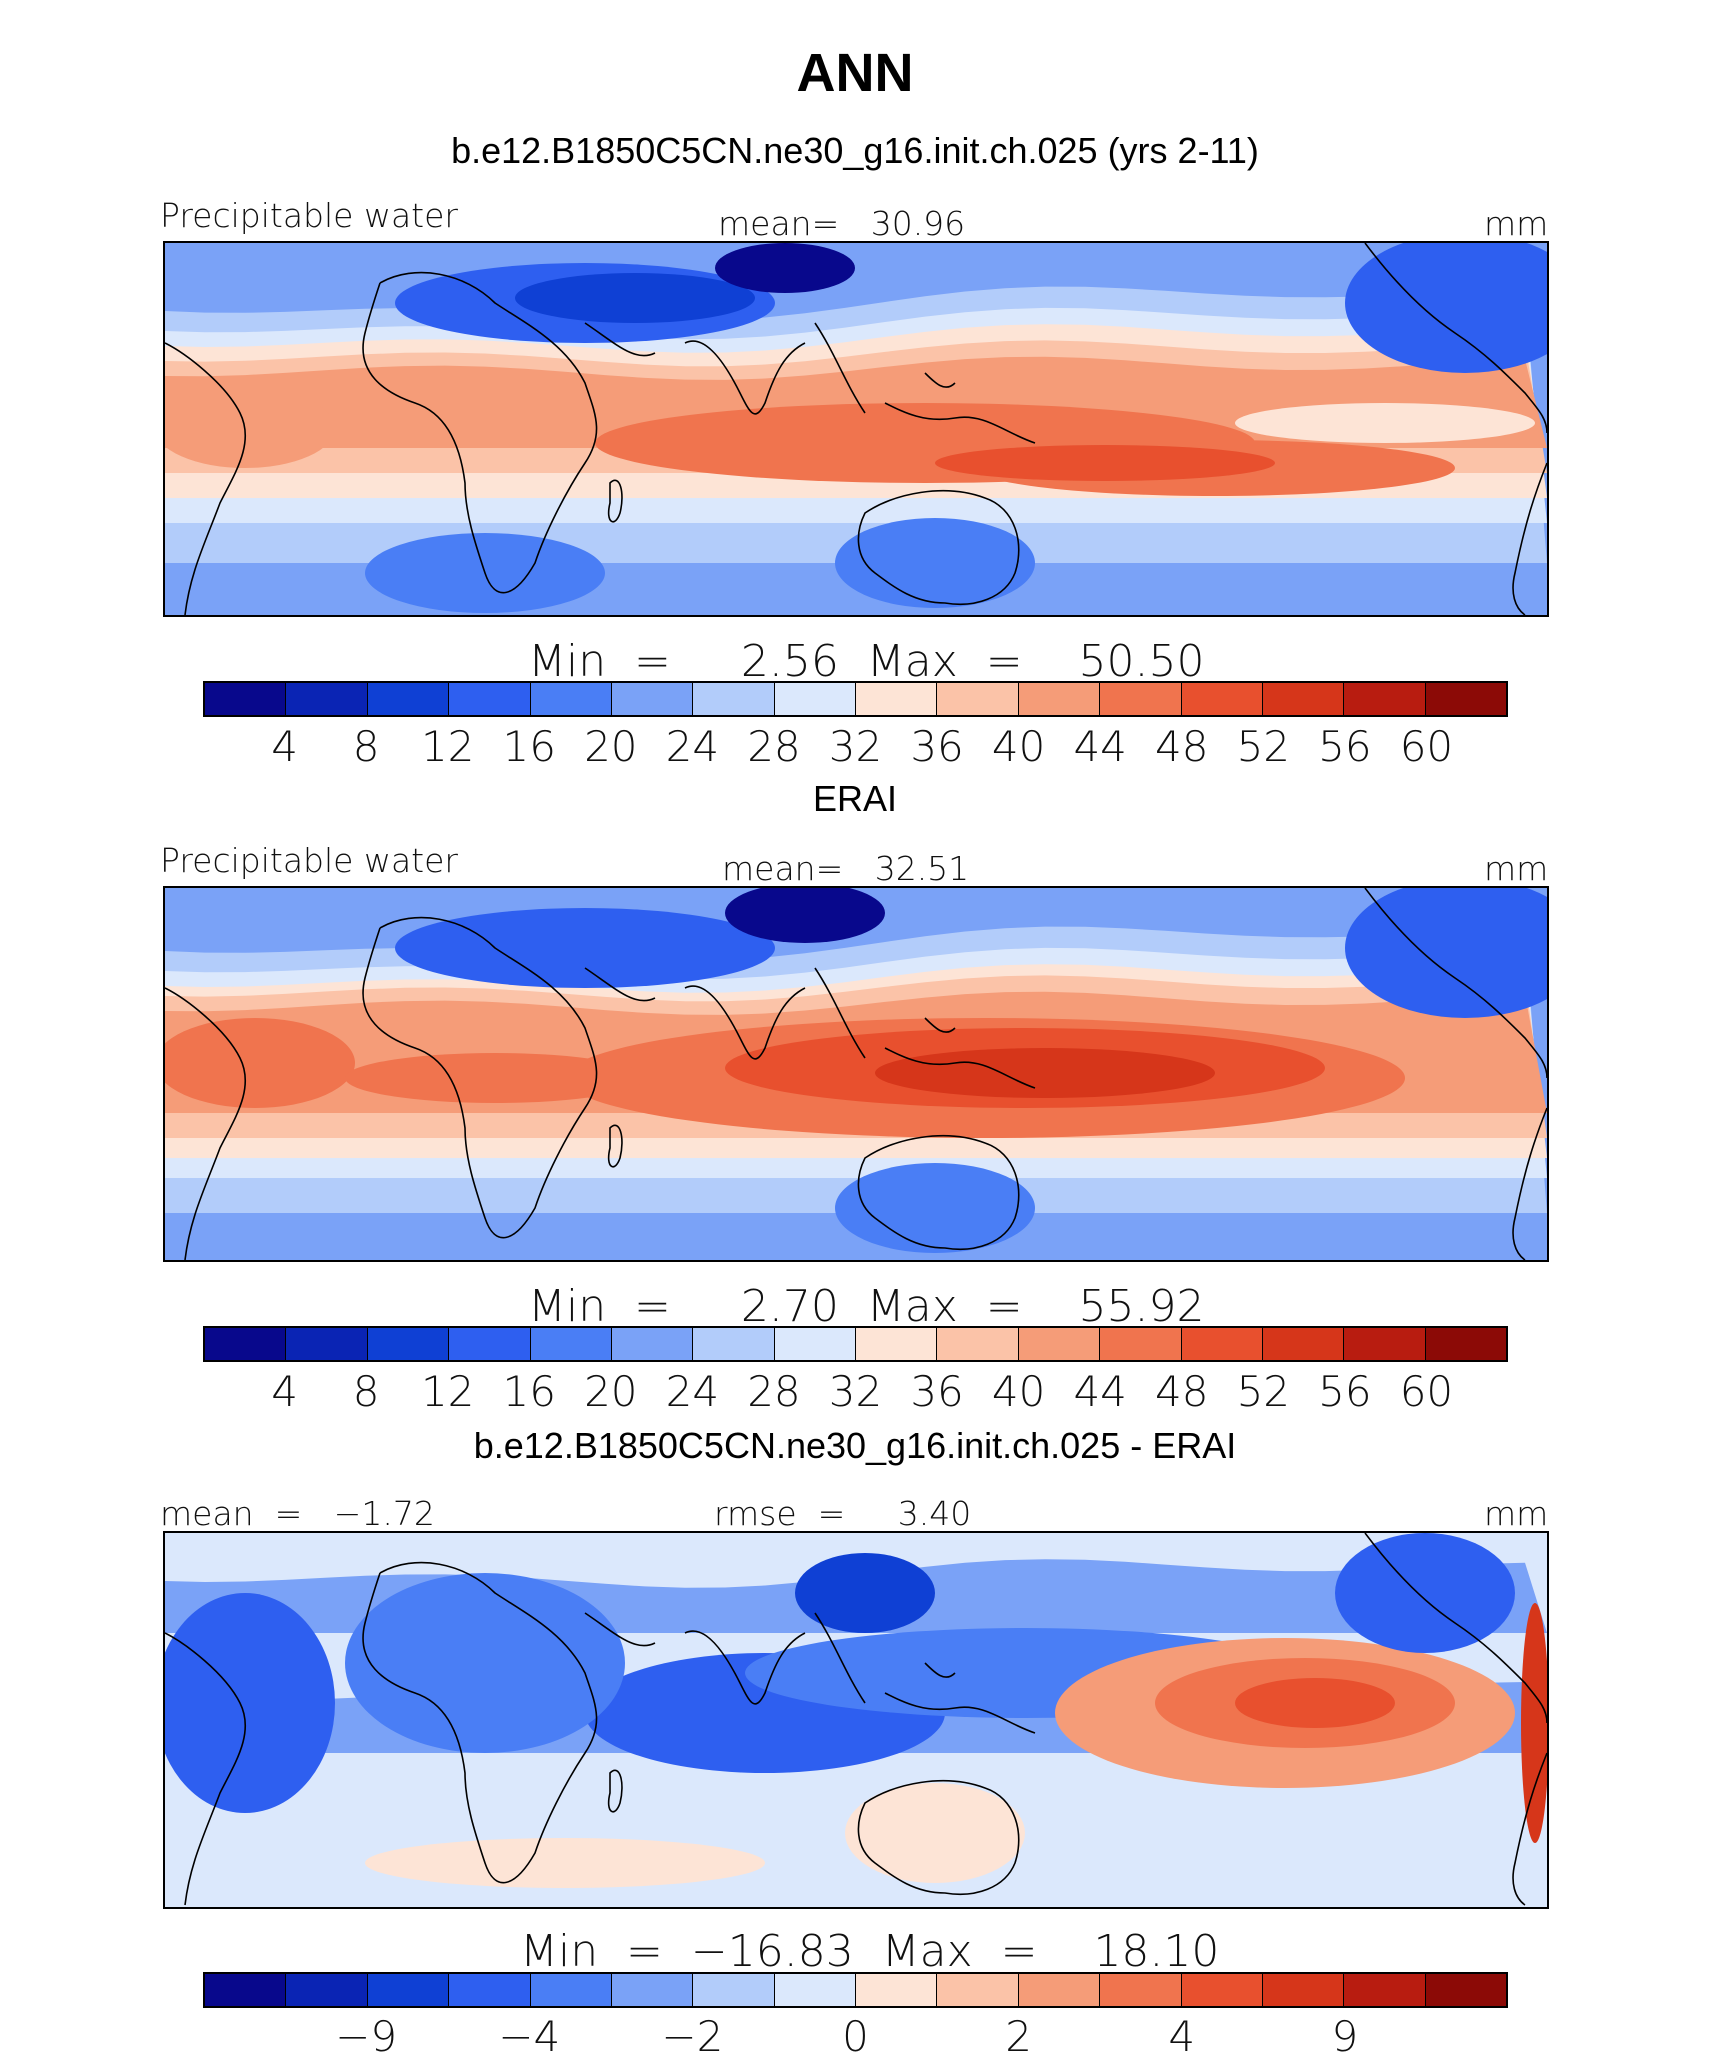 The height and width of the screenshot is (2067, 1710). I want to click on colorbar-tick-label: 2, so click(1018, 2036).